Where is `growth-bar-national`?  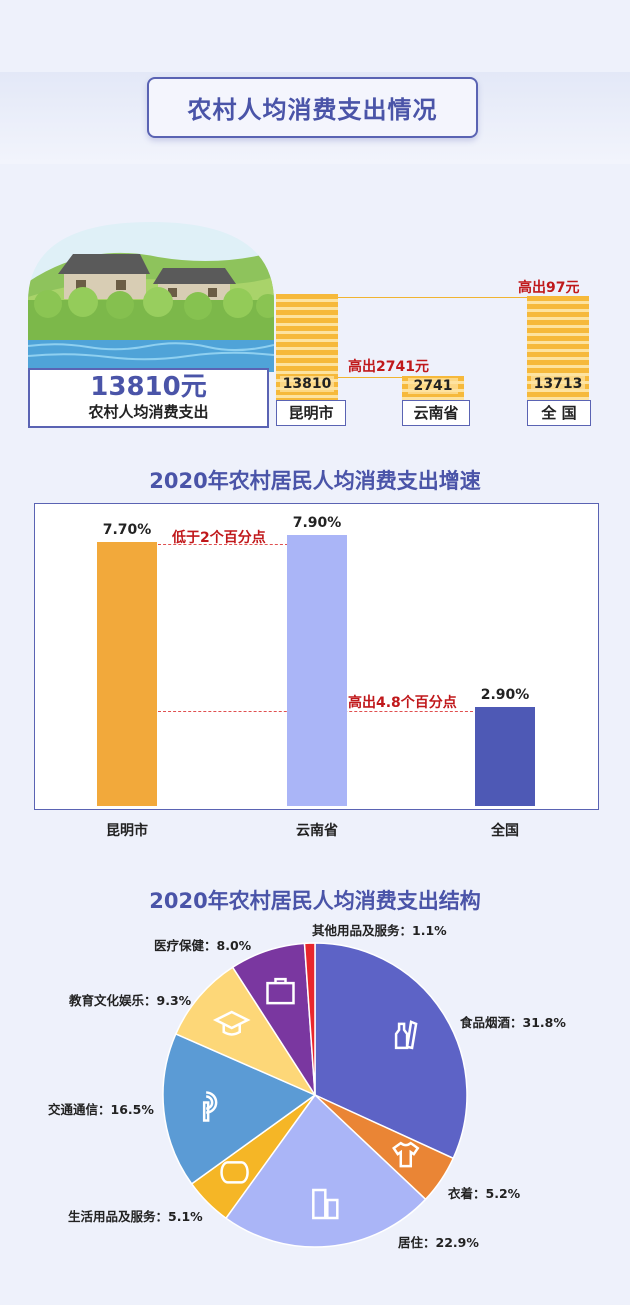
growth-bar-national is located at coordinates (505, 756).